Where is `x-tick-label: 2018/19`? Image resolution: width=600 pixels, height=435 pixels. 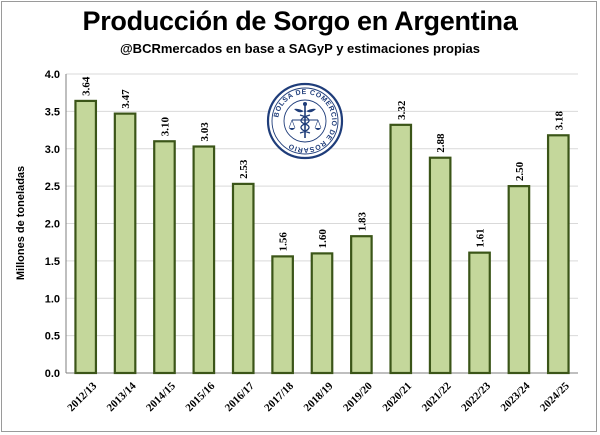 x-tick-label: 2018/19 is located at coordinates (319, 397).